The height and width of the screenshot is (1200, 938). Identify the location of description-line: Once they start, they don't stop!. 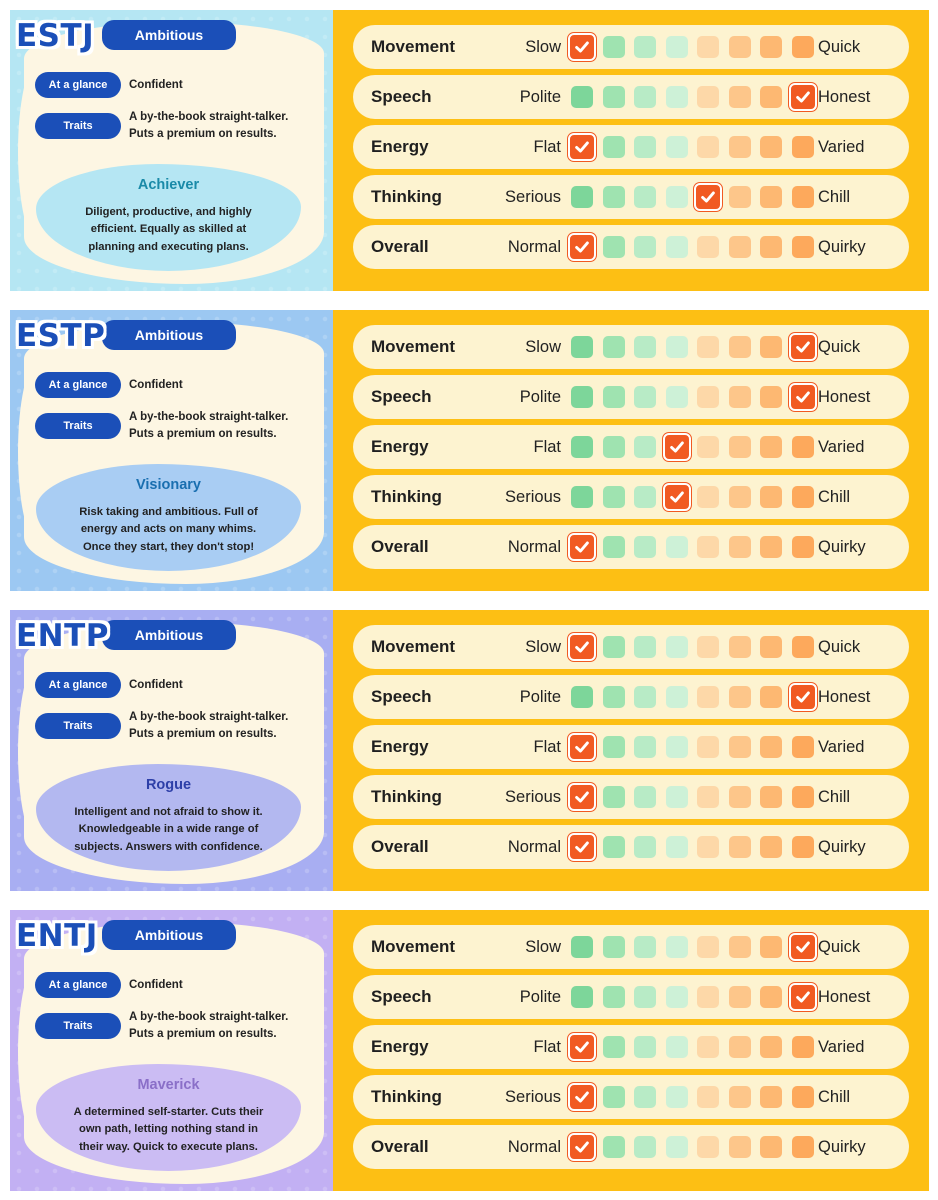
(168, 546).